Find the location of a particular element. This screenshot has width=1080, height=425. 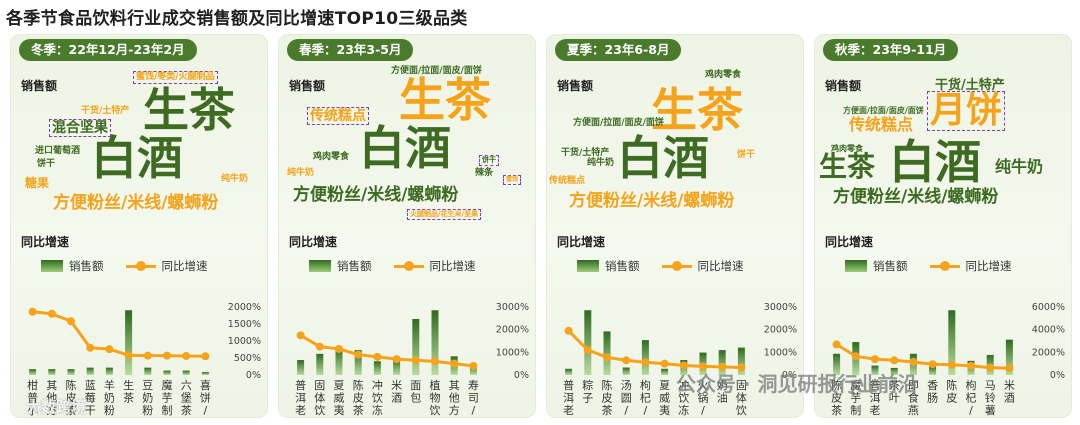

word-cloud-term: 方便面/拉面/面皮/面饼 is located at coordinates (618, 123).